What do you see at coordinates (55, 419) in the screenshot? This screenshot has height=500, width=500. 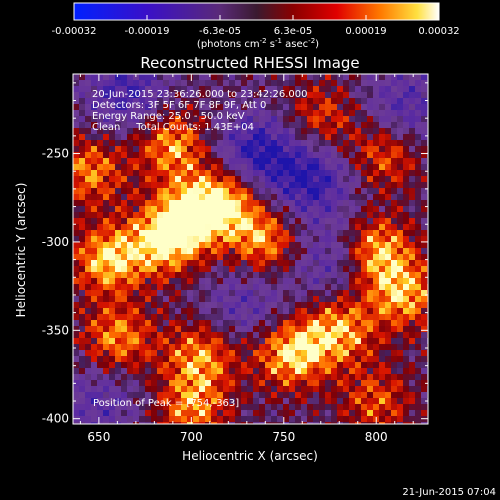 I see `y-tick-label: -400` at bounding box center [55, 419].